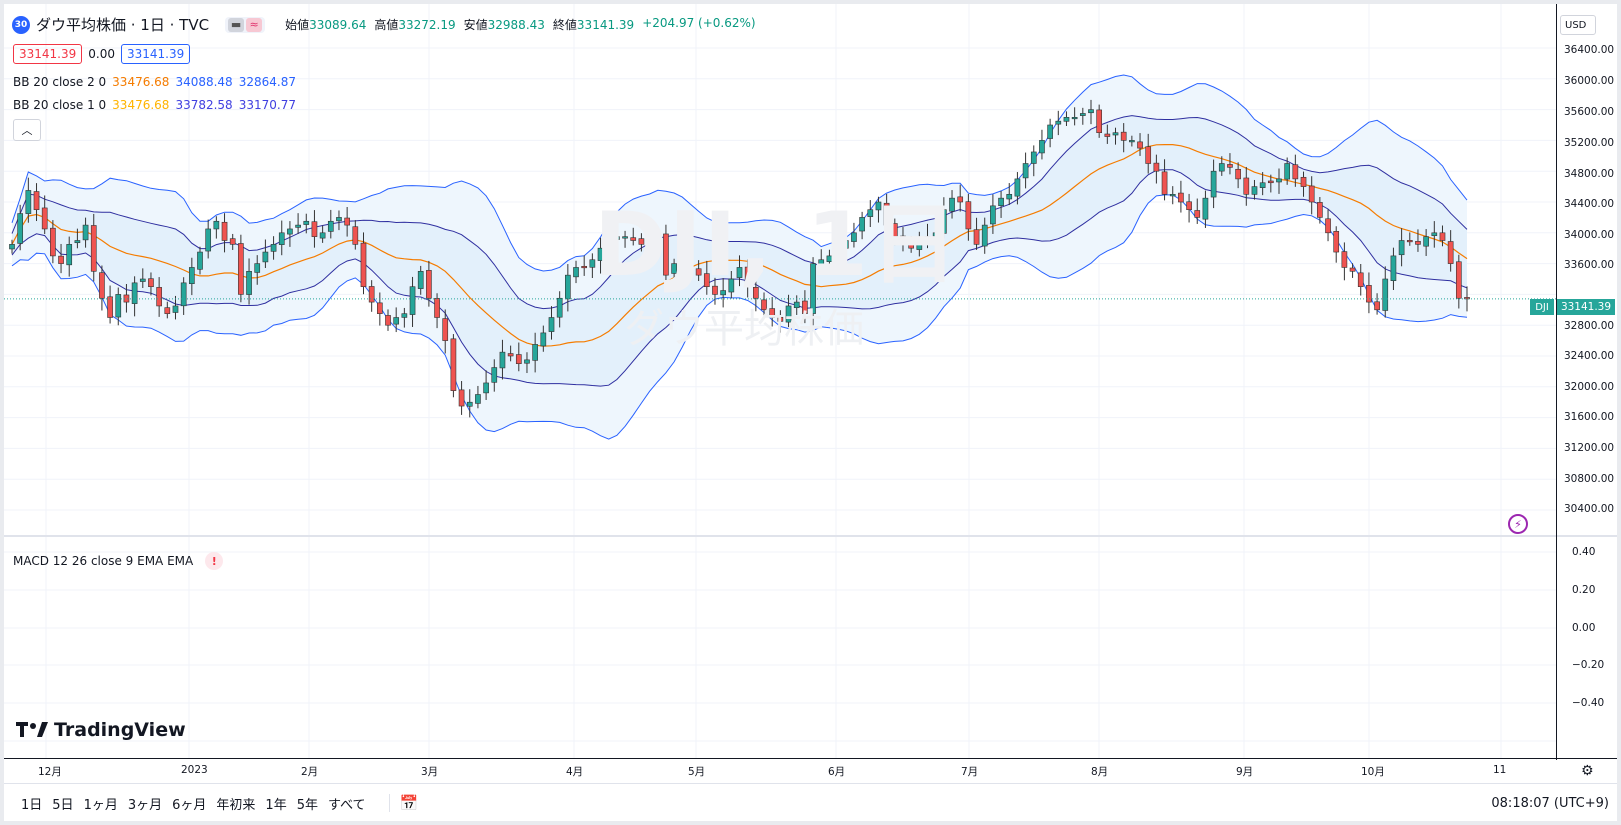  What do you see at coordinates (21, 24) in the screenshot?
I see `index-badge: 30` at bounding box center [21, 24].